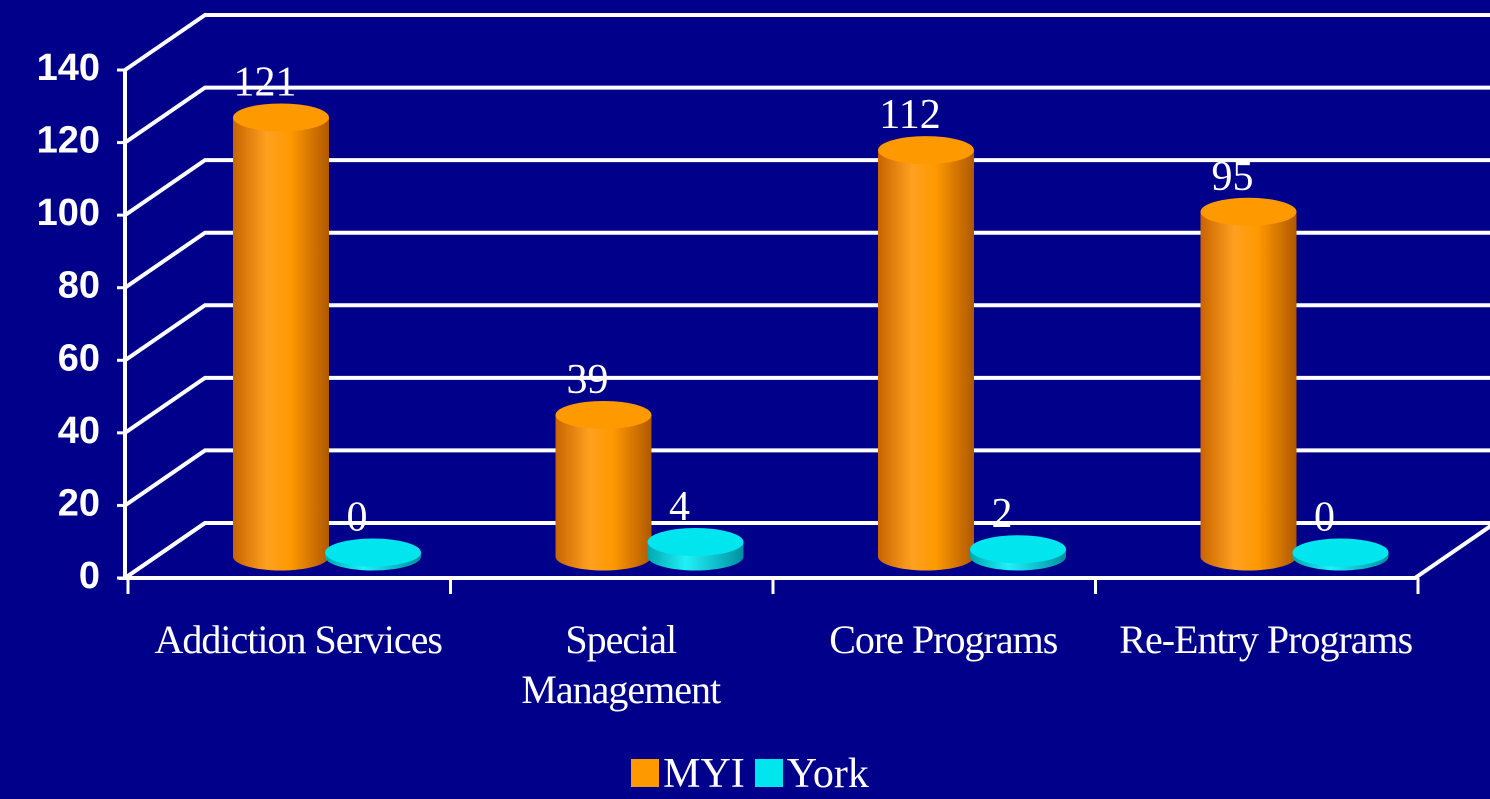  I want to click on y-tick-label: 100, so click(68, 213).